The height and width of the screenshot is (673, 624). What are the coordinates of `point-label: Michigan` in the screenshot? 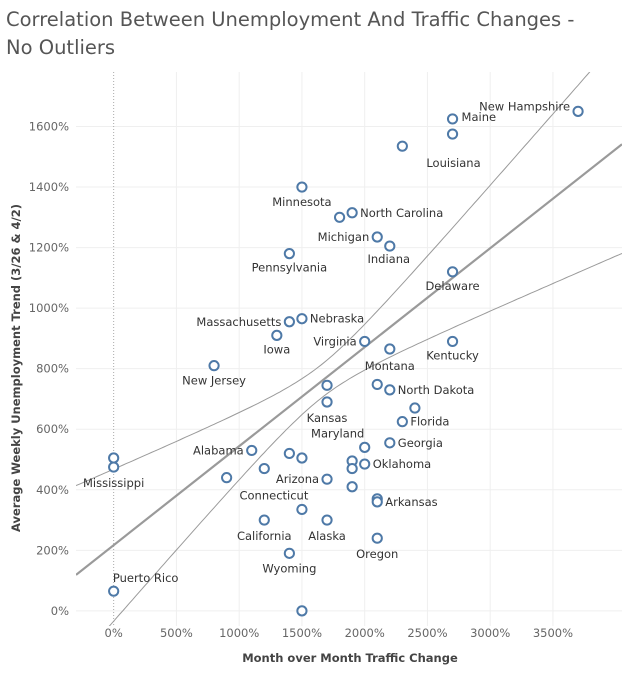 It's located at (344, 237).